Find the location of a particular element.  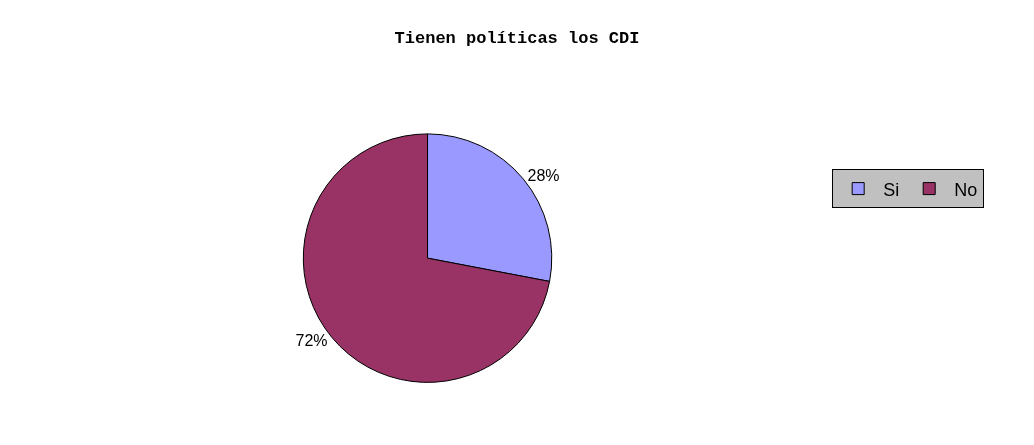

data-label: 72% is located at coordinates (311, 341).